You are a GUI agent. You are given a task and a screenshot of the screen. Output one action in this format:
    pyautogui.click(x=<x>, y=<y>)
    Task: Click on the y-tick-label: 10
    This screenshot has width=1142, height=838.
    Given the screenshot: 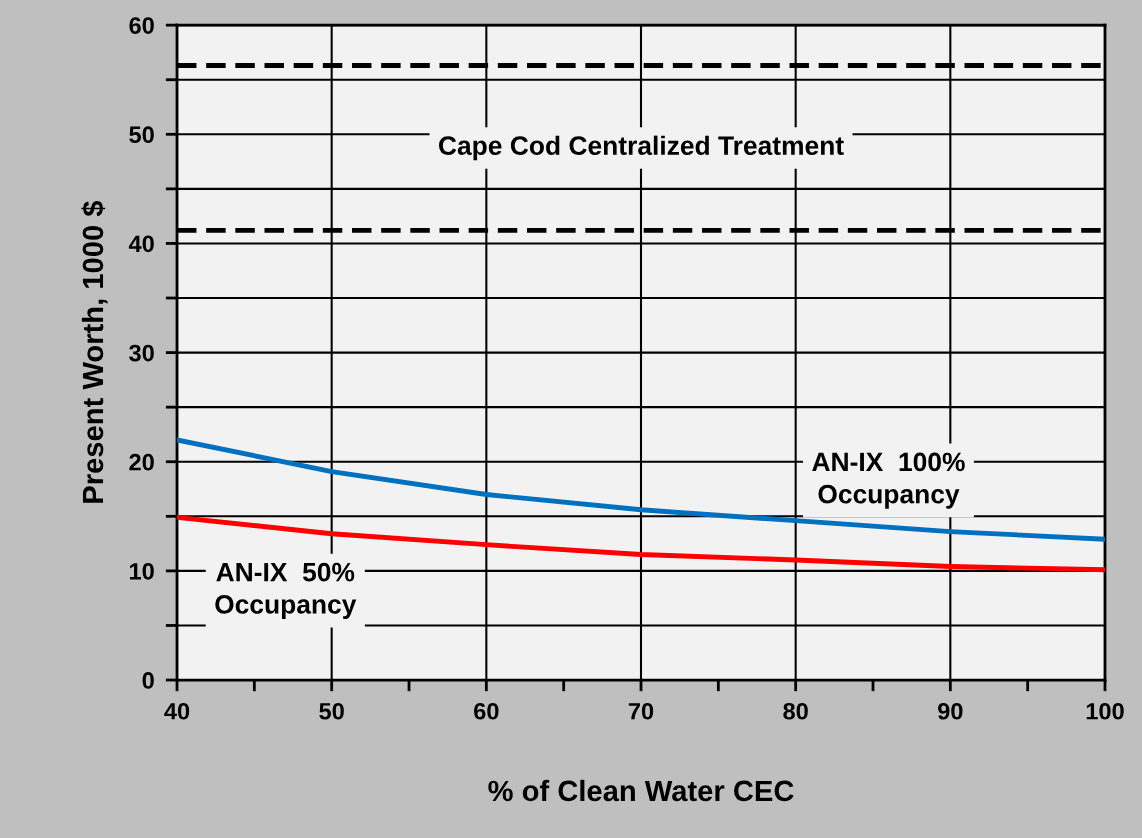 What is the action you would take?
    pyautogui.click(x=142, y=571)
    